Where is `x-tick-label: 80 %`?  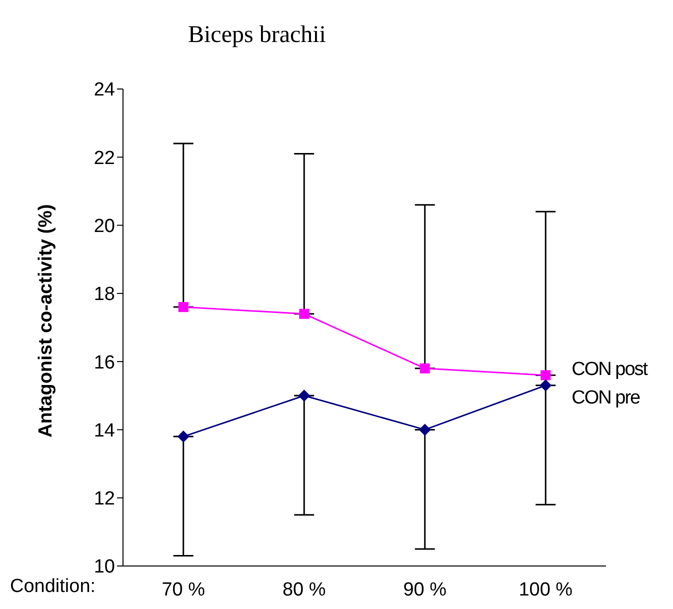 x-tick-label: 80 % is located at coordinates (304, 589).